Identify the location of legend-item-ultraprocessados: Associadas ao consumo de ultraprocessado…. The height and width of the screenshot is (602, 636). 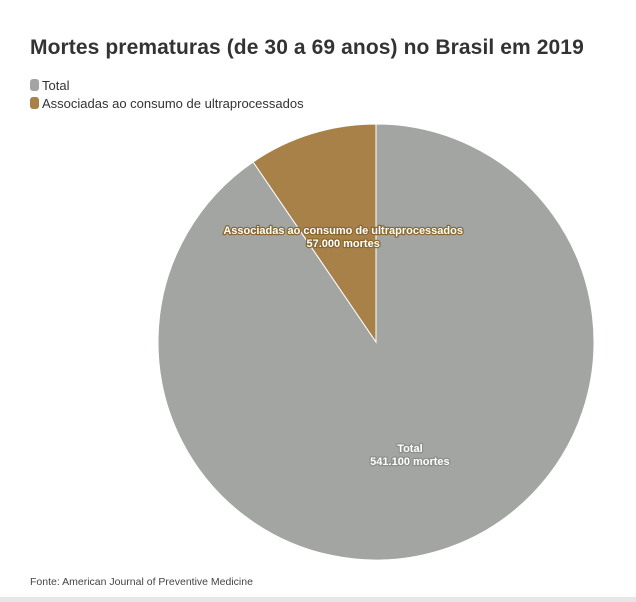
(167, 103).